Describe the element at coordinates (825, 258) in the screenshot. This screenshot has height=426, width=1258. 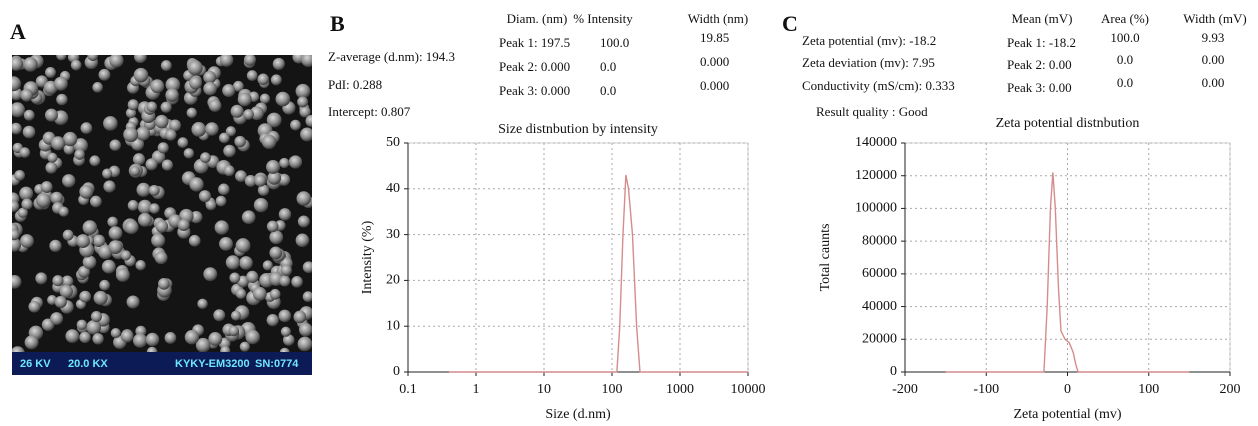
I see `y-axis-label: Total caunts` at that location.